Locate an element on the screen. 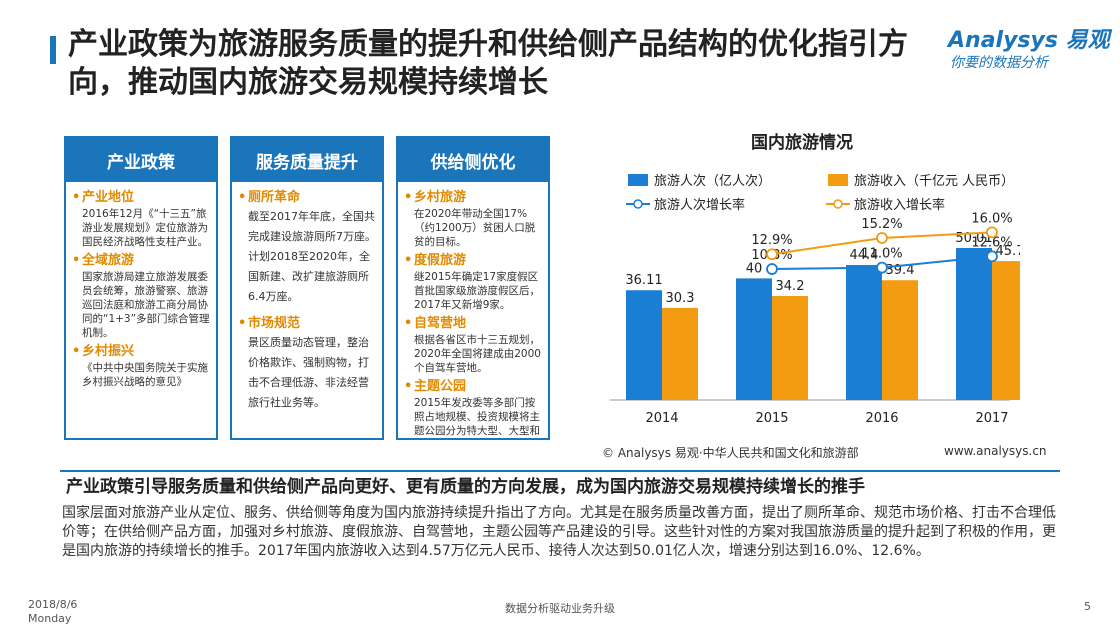 This screenshot has height=630, width=1120. item-text: 《中共中央国务院关于实施乡村振兴战略的意见》 is located at coordinates (145, 375).